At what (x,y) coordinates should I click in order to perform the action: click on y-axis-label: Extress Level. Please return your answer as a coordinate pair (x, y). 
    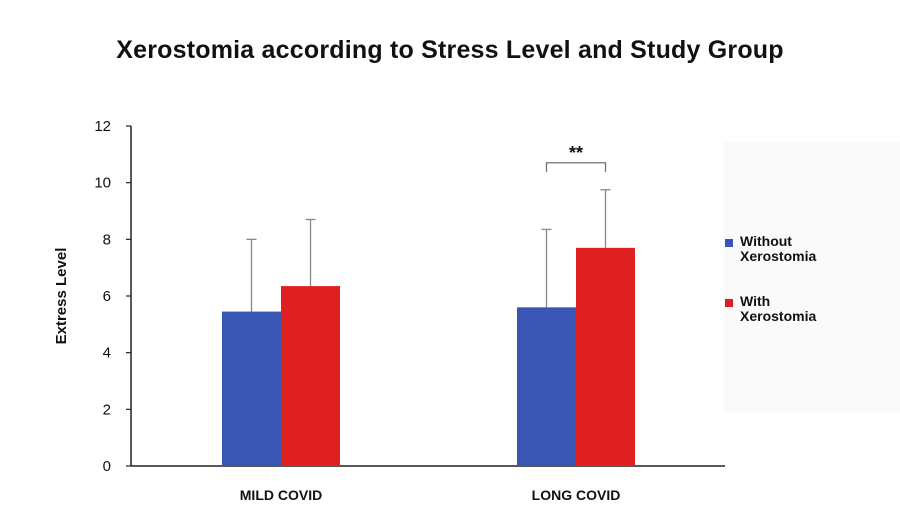
    Looking at the image, I should click on (61, 296).